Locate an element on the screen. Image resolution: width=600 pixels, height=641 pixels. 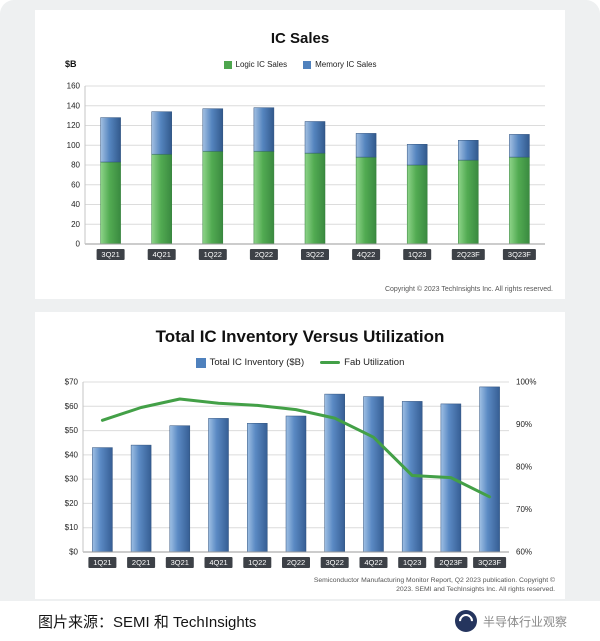
left-tick-label: $30 is located at coordinates (72, 479).